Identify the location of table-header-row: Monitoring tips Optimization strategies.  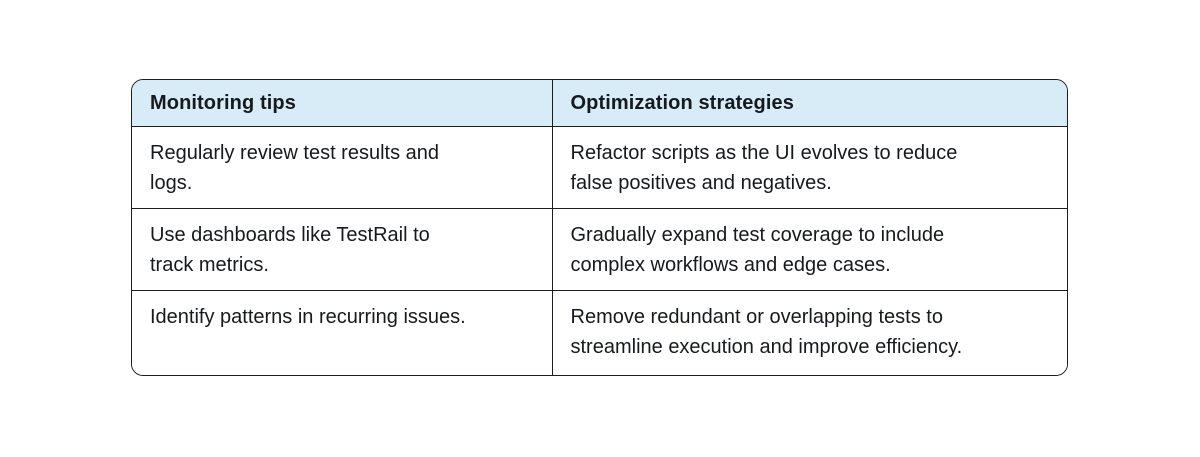
(599, 103).